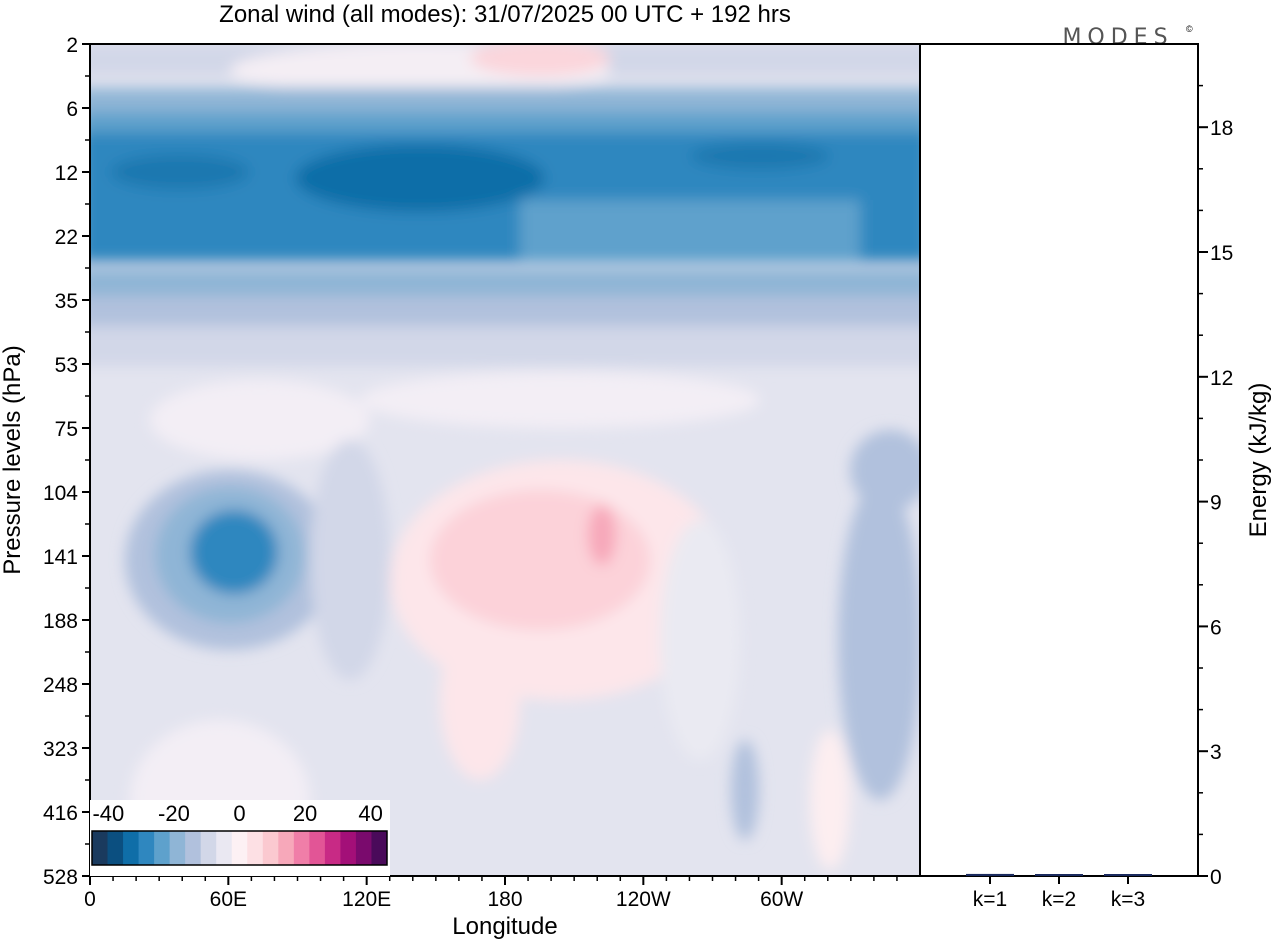  I want to click on energy-tick-label: 15, so click(1221, 253).